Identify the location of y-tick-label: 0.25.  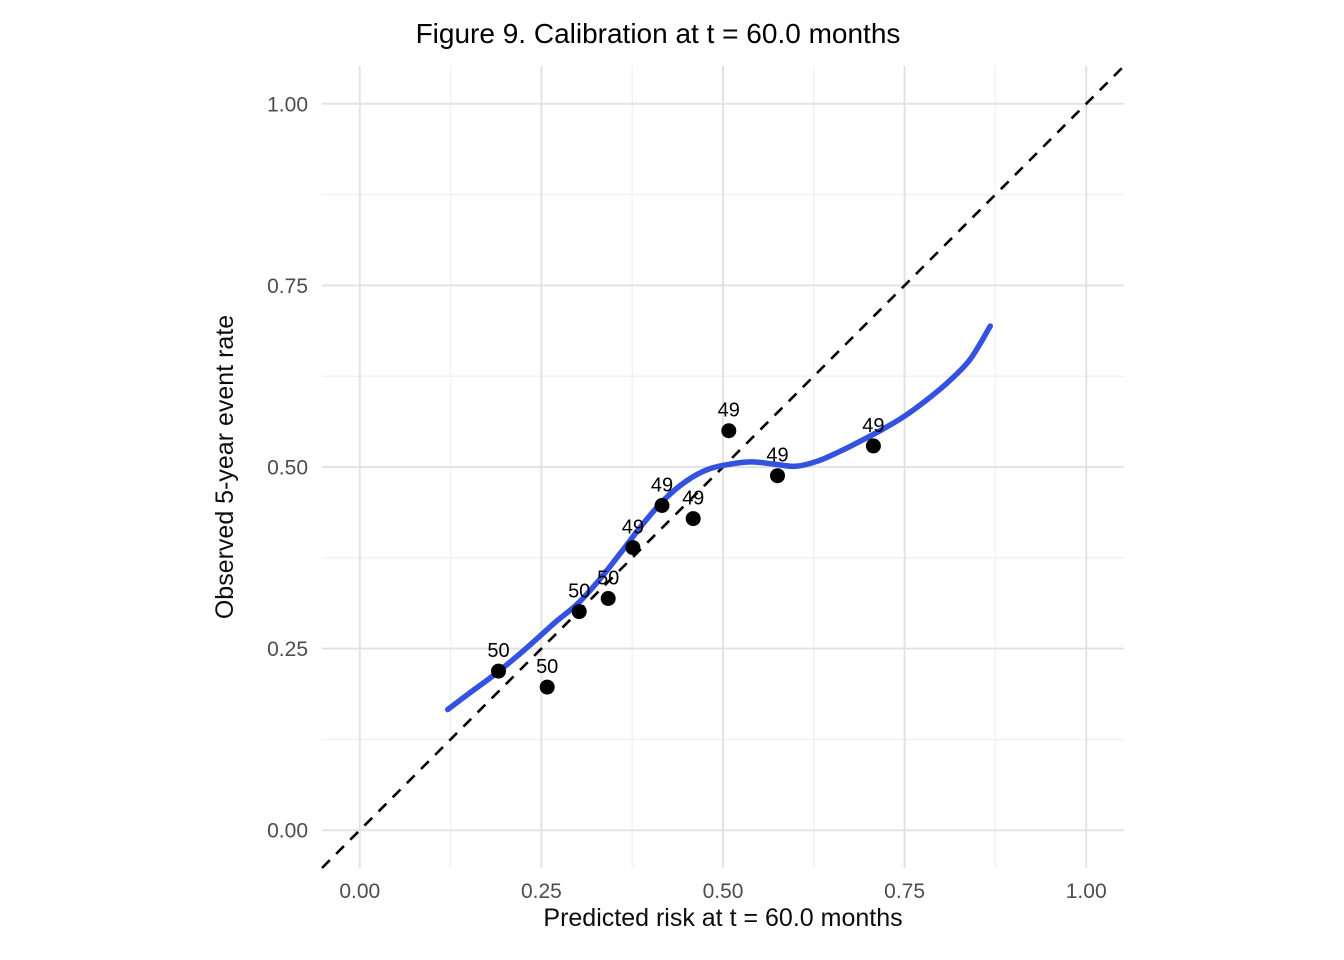
(287, 649).